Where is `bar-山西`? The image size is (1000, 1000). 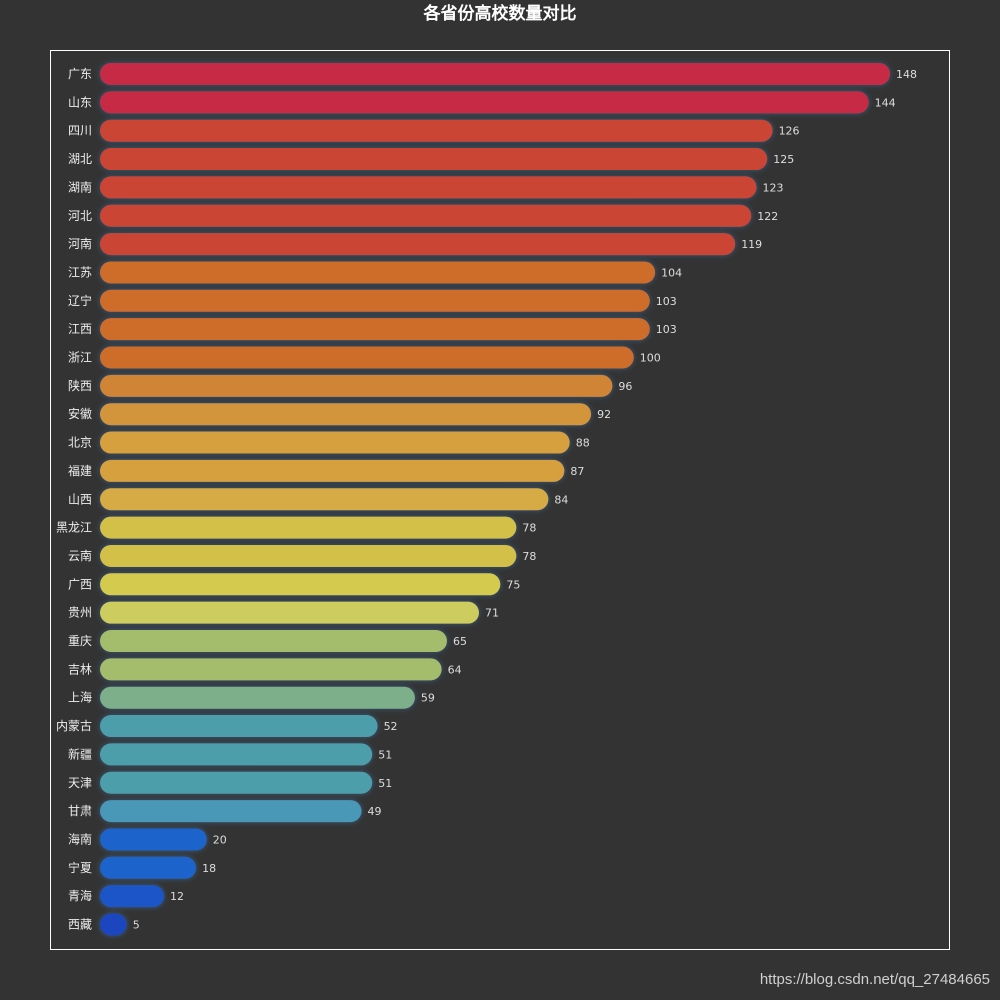 bar-山西 is located at coordinates (324, 499).